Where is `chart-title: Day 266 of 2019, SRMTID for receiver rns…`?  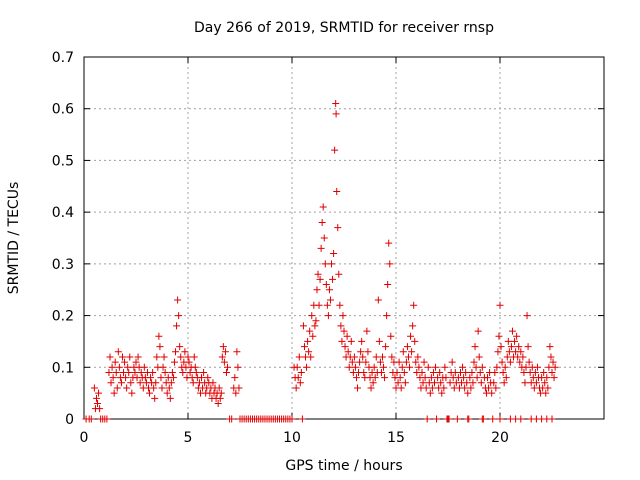
chart-title: Day 266 of 2019, SRMTID for receiver rns… is located at coordinates (344, 28).